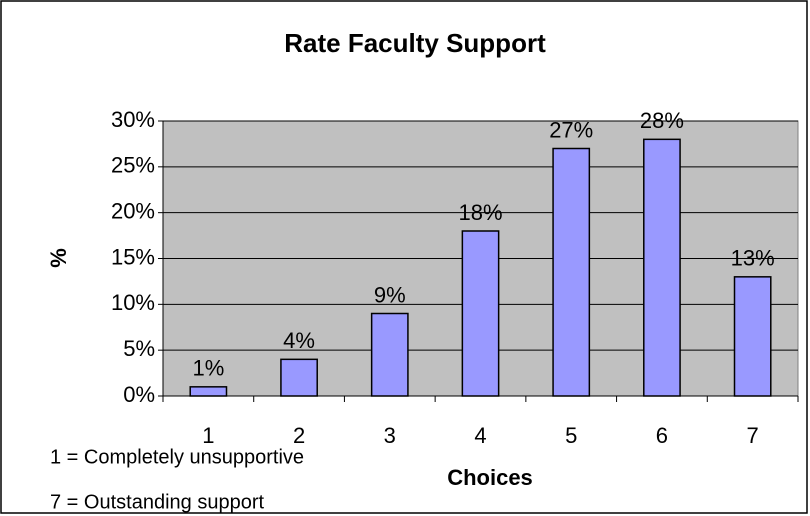 The width and height of the screenshot is (810, 516). I want to click on x-tick-label: 5, so click(571, 435).